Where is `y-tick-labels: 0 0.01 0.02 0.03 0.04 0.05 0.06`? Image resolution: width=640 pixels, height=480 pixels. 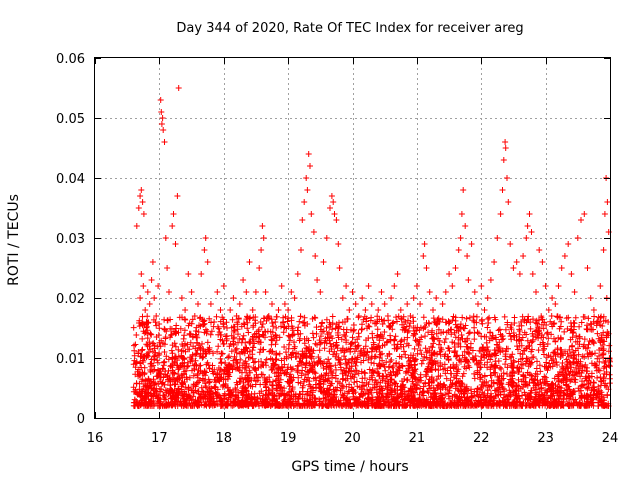 y-tick-labels: 0 0.01 0.02 0.03 0.04 0.05 0.06 is located at coordinates (70, 239).